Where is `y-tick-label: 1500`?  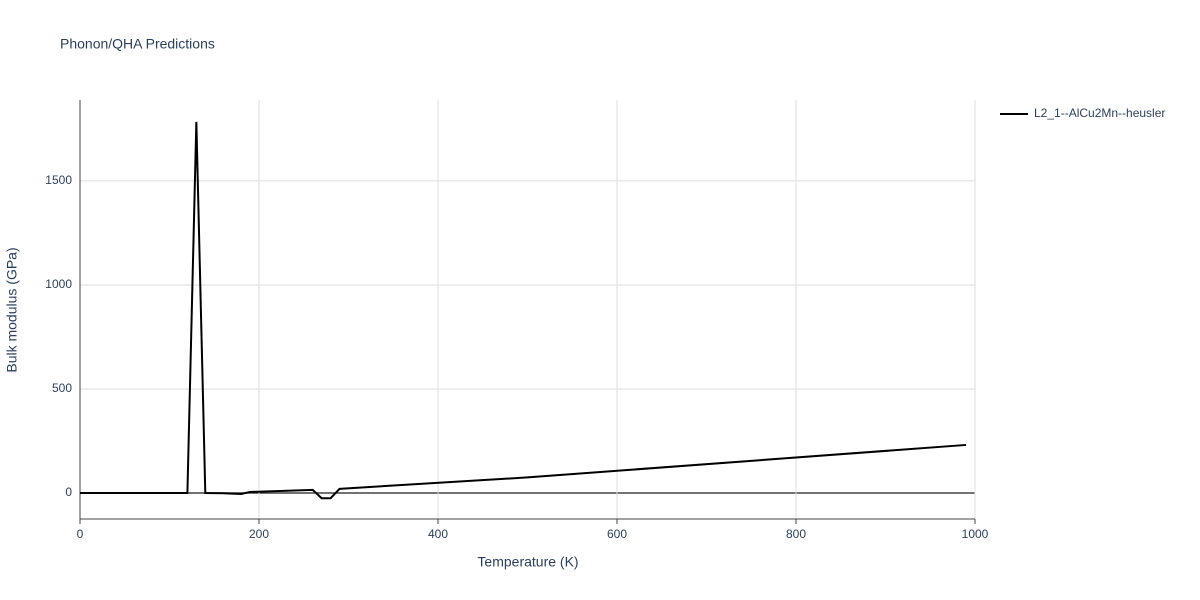
y-tick-label: 1500 is located at coordinates (58, 180).